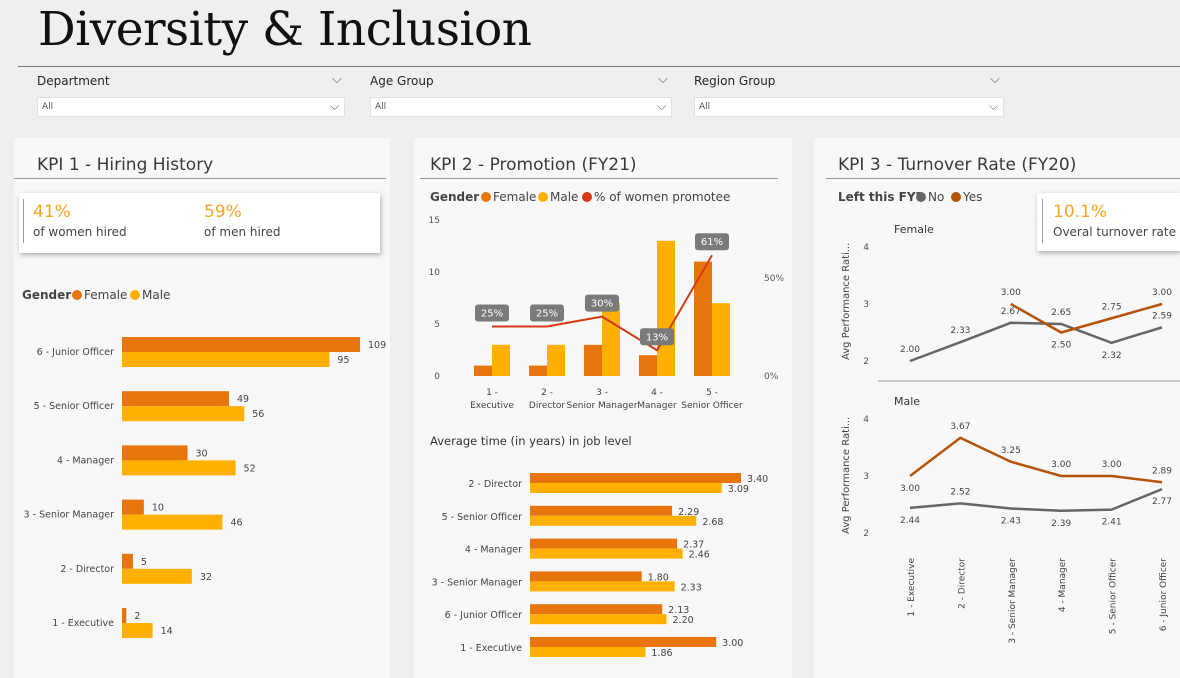  I want to click on bar-female-4-manager, so click(155, 453).